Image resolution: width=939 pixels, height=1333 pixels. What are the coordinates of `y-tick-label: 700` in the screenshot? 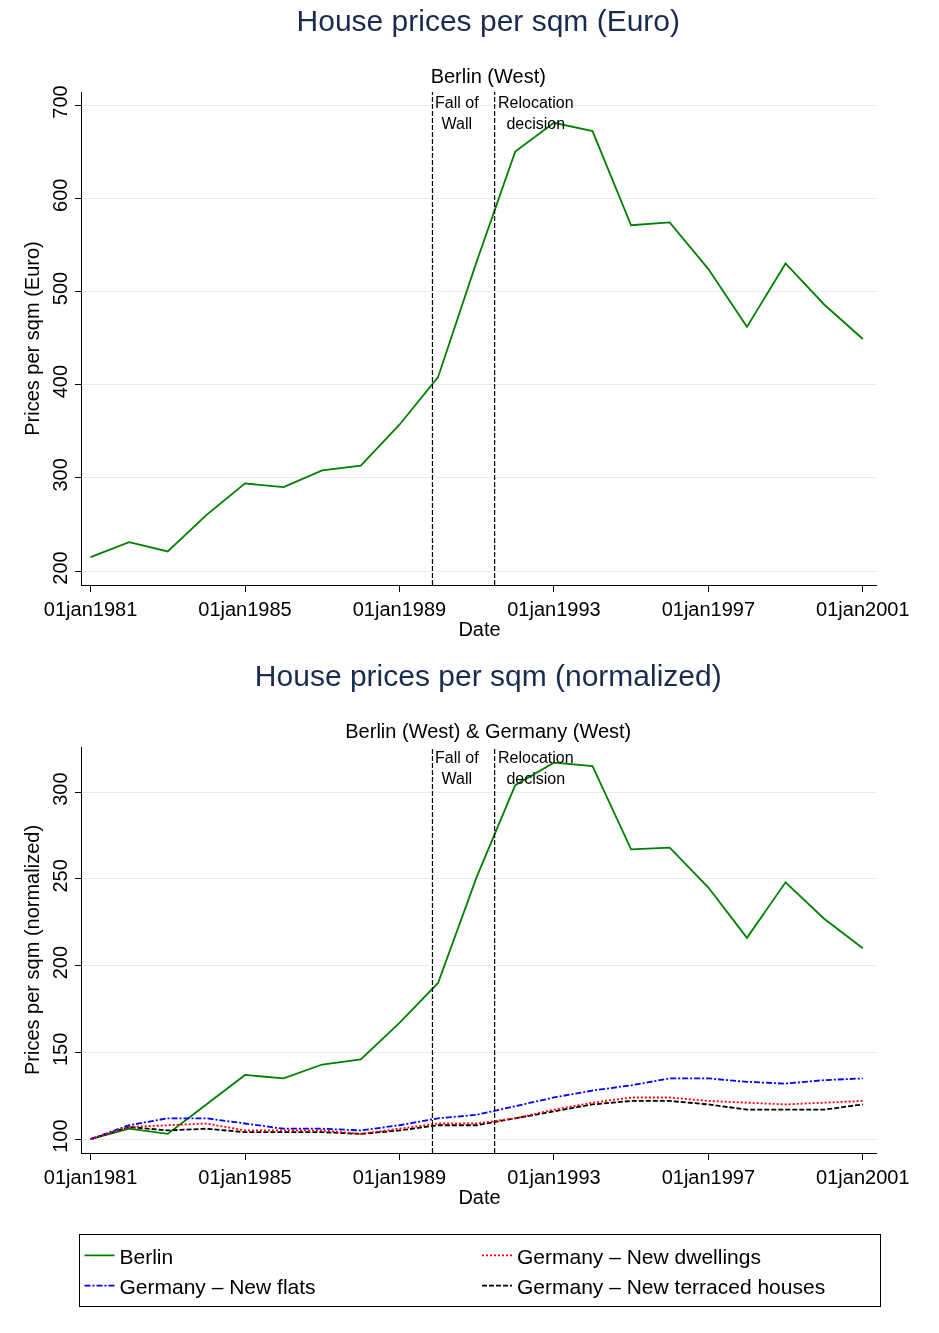 It's located at (60, 102).